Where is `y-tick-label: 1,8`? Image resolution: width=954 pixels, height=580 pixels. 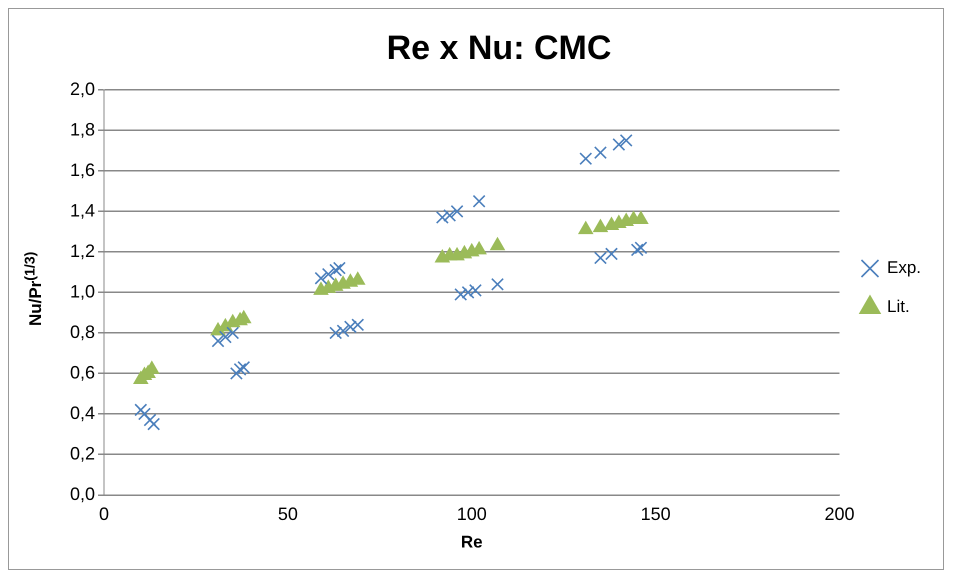
y-tick-label: 1,8 is located at coordinates (83, 129).